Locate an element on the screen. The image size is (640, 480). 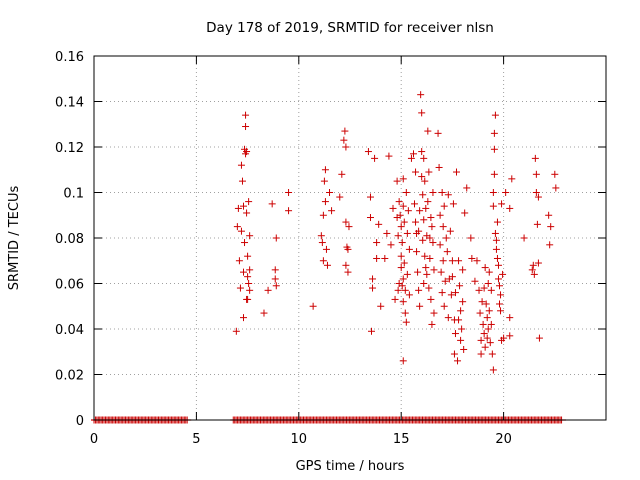
y-tick-label: 0.02 is located at coordinates (69, 376).